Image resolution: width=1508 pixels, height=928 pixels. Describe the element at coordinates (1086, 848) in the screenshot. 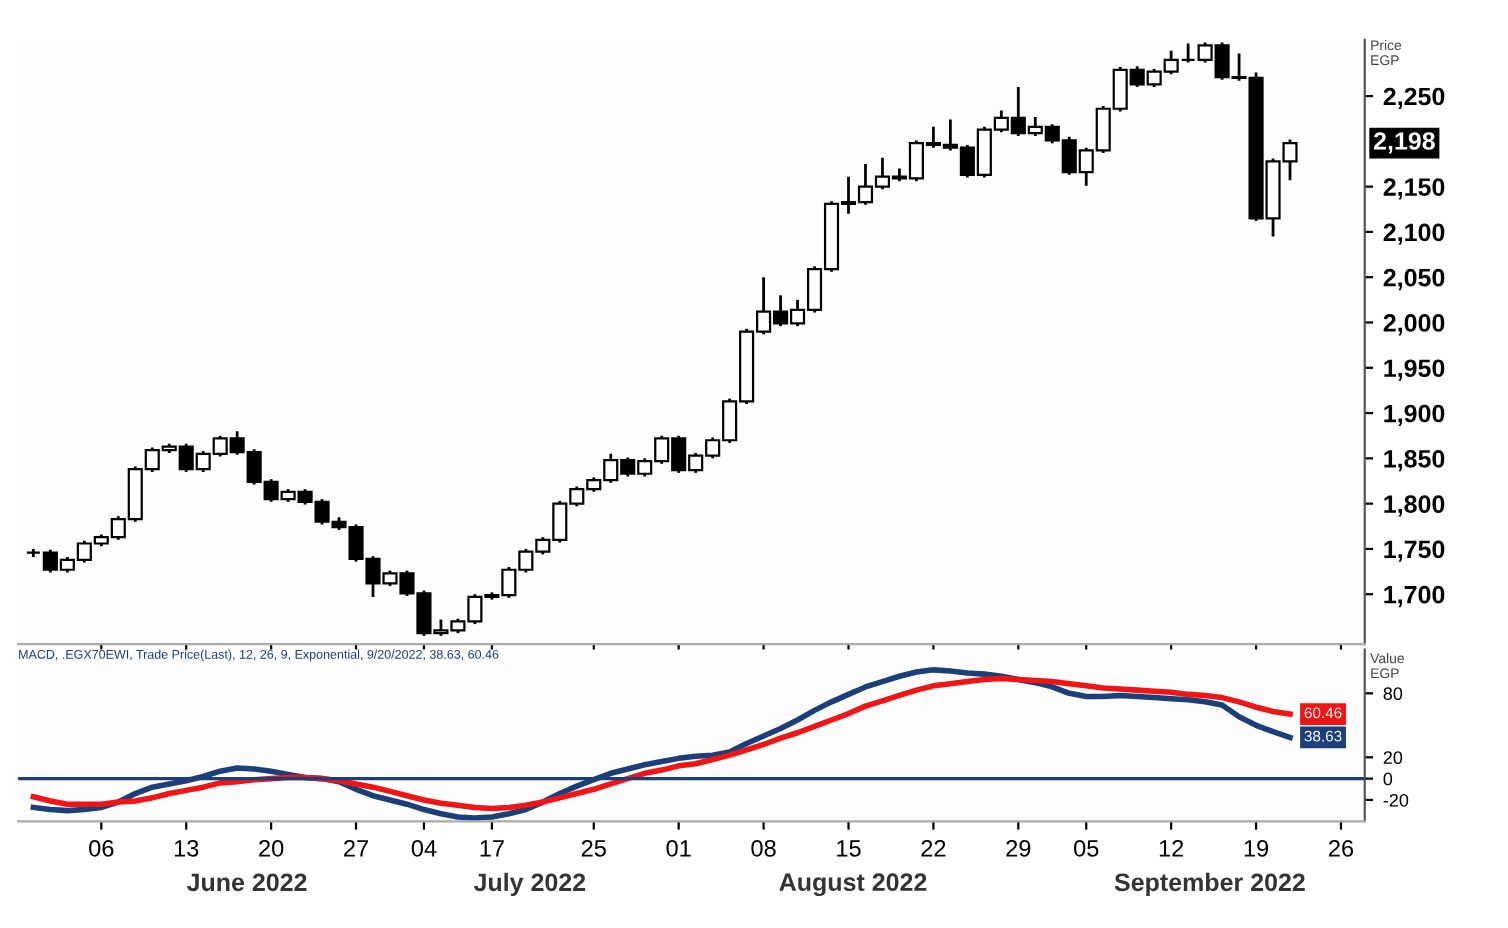

I see `x-tick-label: 05` at that location.